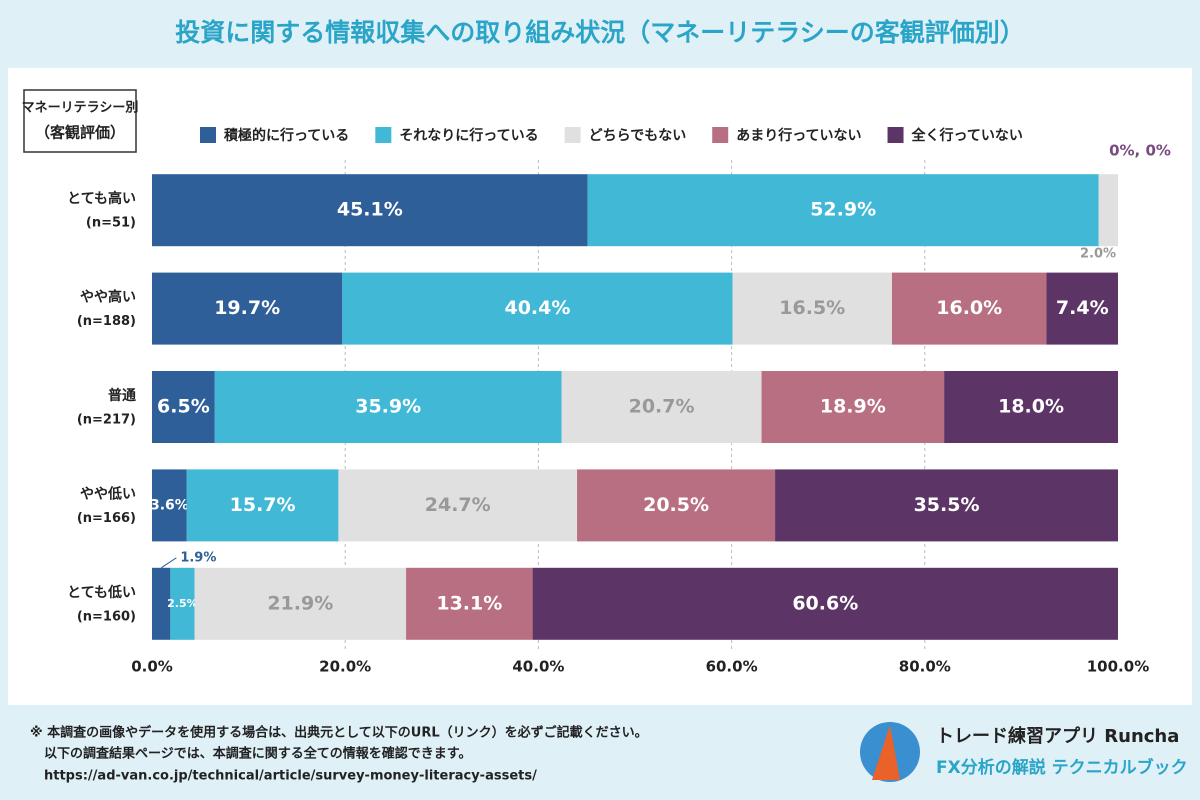 The height and width of the screenshot is (800, 1200). Describe the element at coordinates (152, 667) in the screenshot. I see `x-tick-label: 0.0%` at that location.